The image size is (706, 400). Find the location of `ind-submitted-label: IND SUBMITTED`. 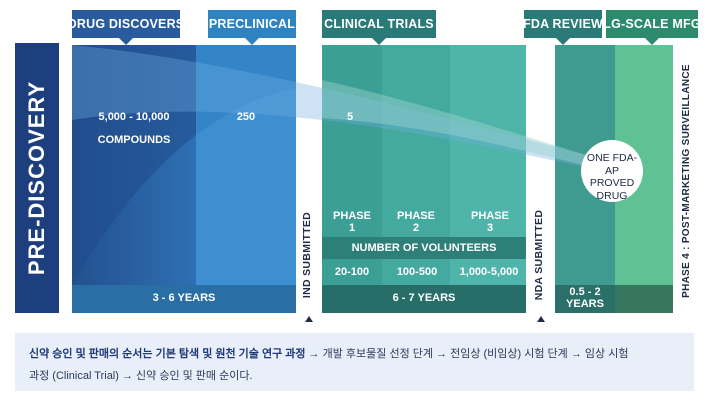

ind-submitted-label: IND SUBMITTED is located at coordinates (307, 255).